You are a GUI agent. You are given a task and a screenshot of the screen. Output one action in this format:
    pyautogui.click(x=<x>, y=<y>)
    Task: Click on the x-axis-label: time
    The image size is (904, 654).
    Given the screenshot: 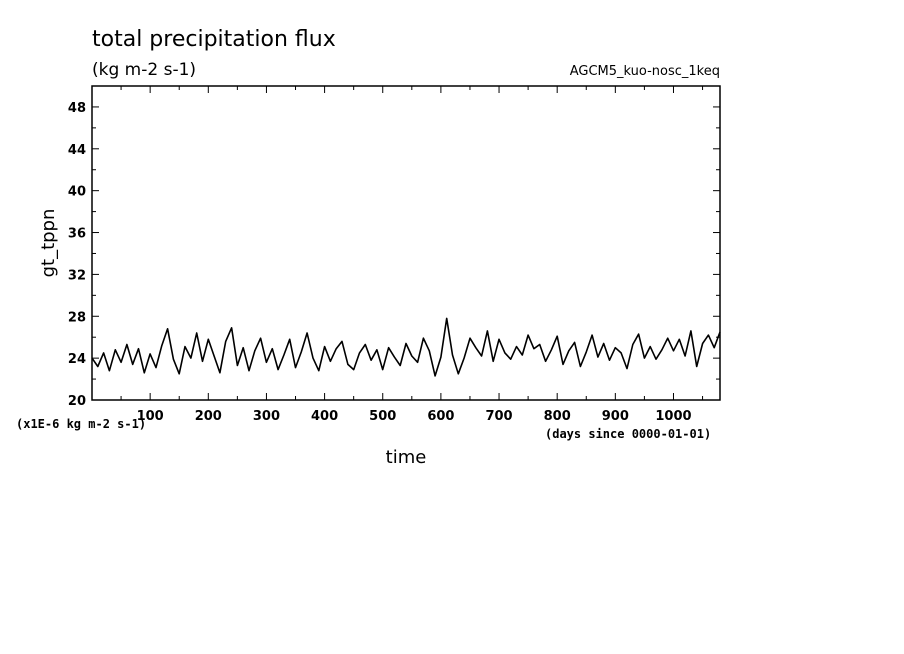 What is the action you would take?
    pyautogui.click(x=406, y=457)
    